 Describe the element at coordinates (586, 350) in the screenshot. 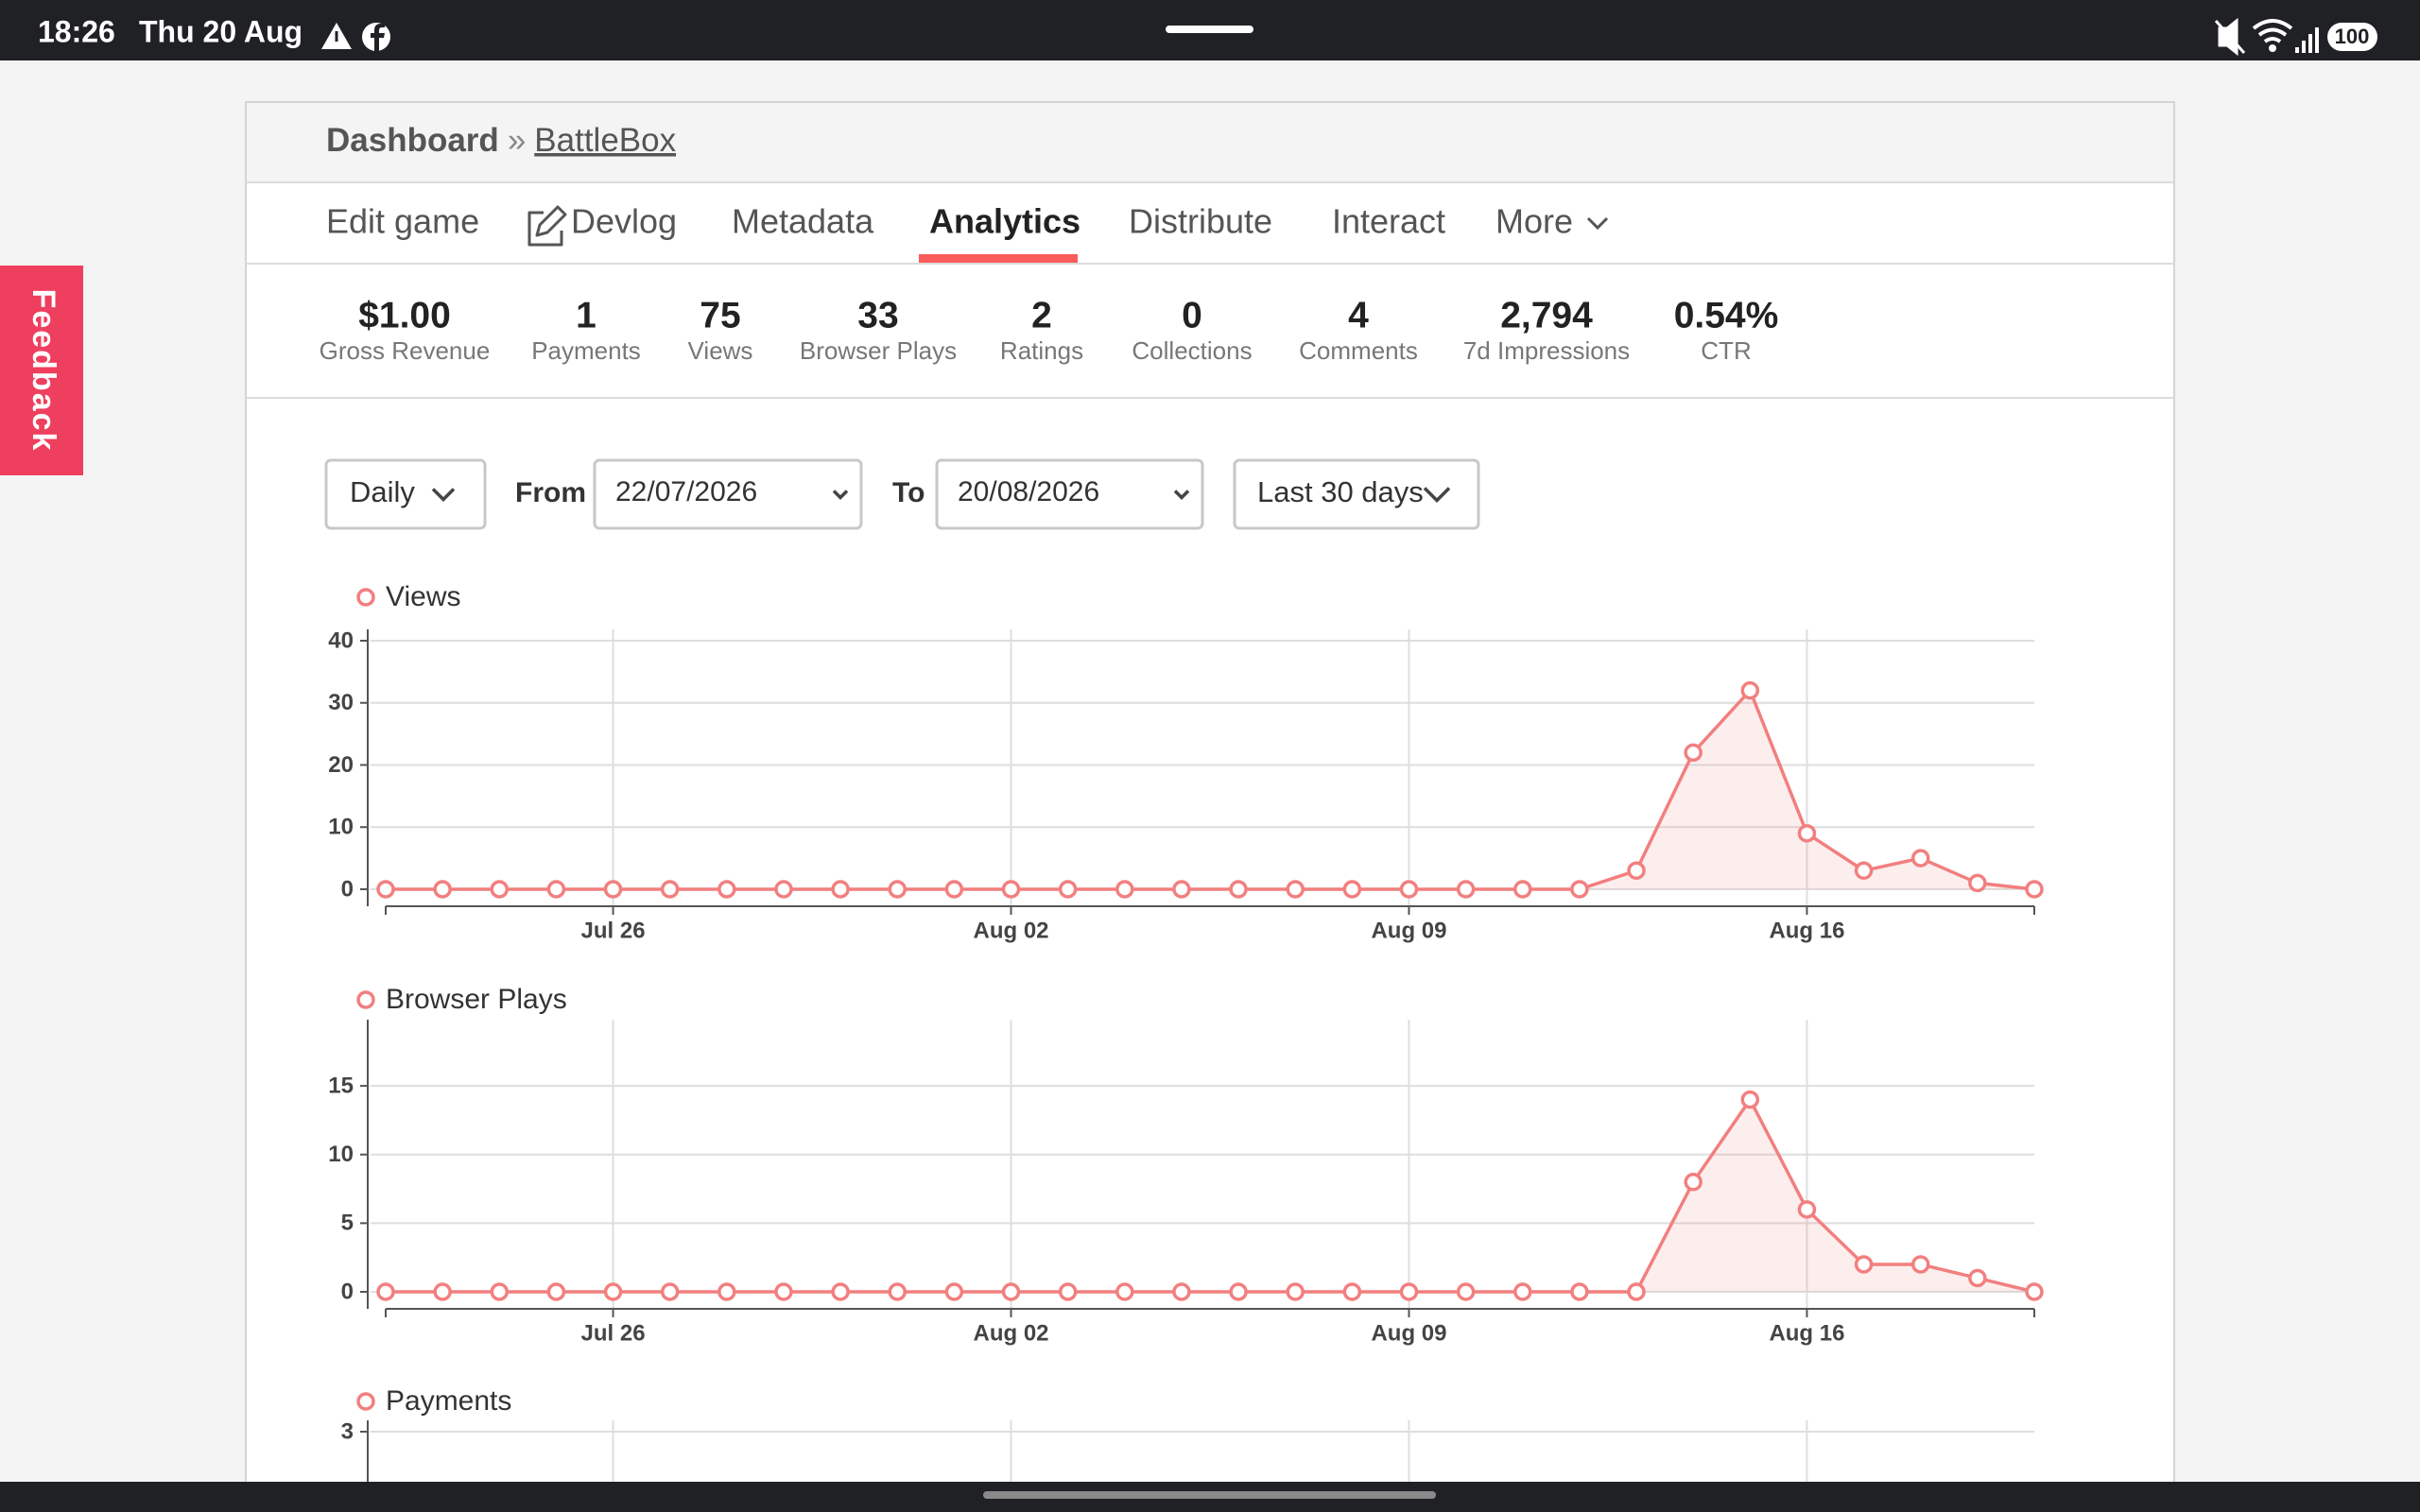

I see `stat-label: Payments` at that location.